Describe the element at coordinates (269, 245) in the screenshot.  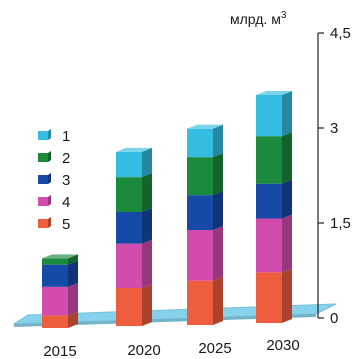
I see `bar-segment-4-2030` at that location.